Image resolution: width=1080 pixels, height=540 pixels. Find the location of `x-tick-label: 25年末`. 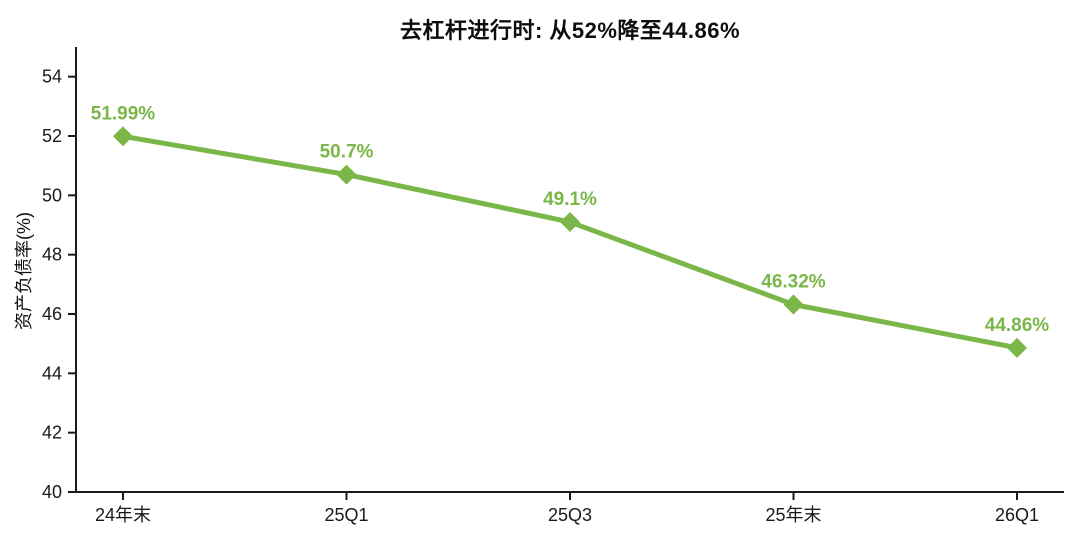

x-tick-label: 25年末 is located at coordinates (793, 515).